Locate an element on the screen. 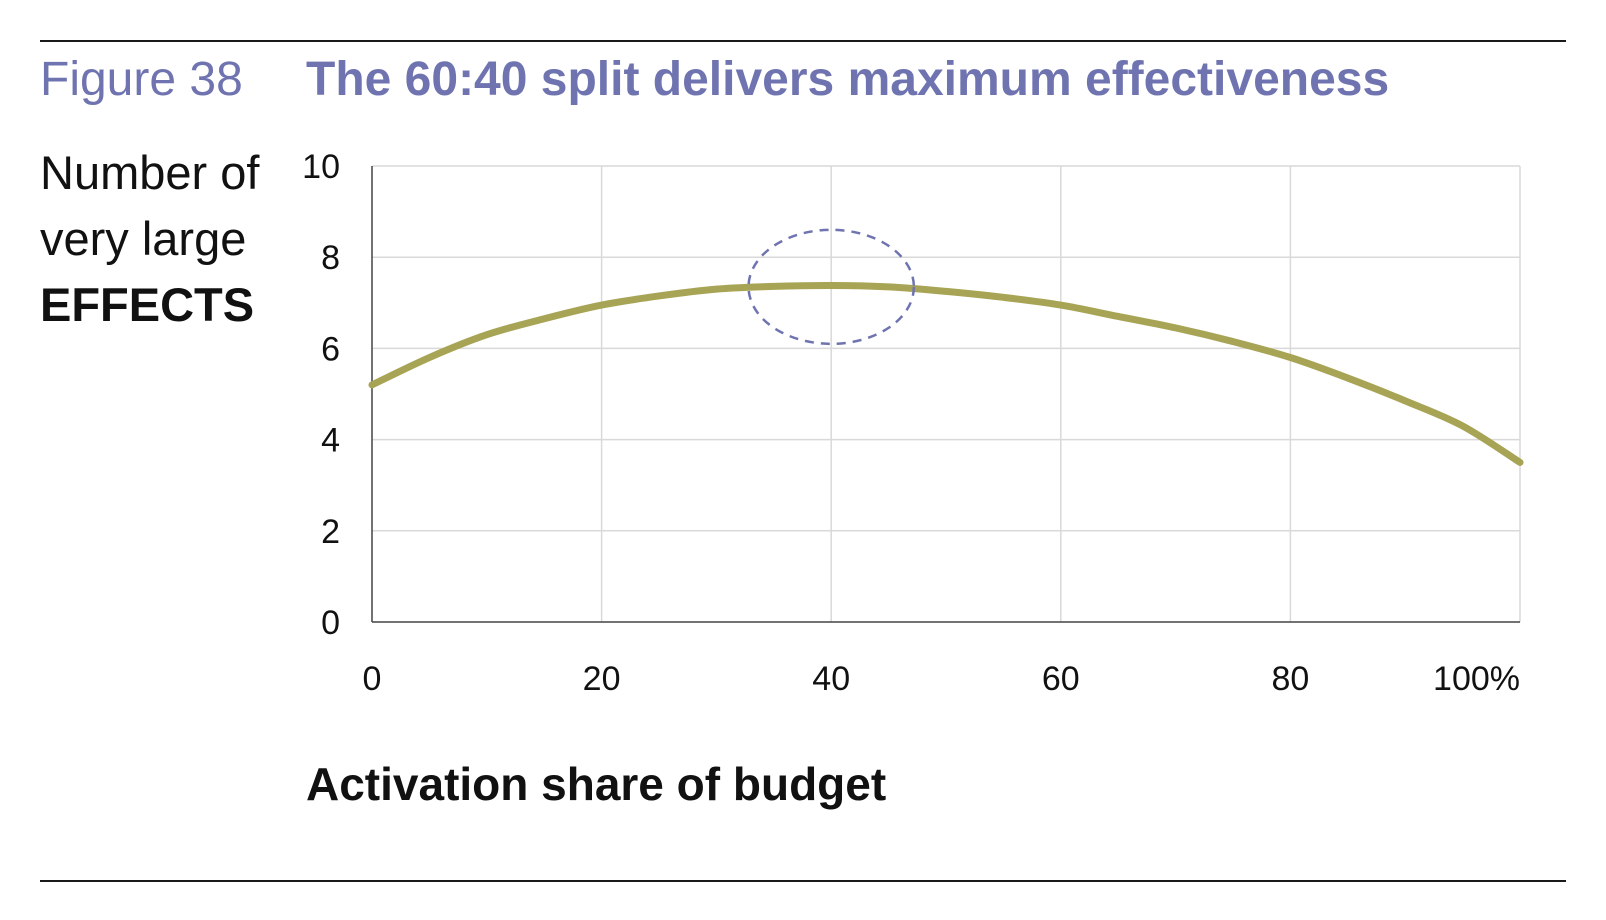 This screenshot has width=1606, height=920. y-axis-label: Number of very large EFFECTS is located at coordinates (170, 239).